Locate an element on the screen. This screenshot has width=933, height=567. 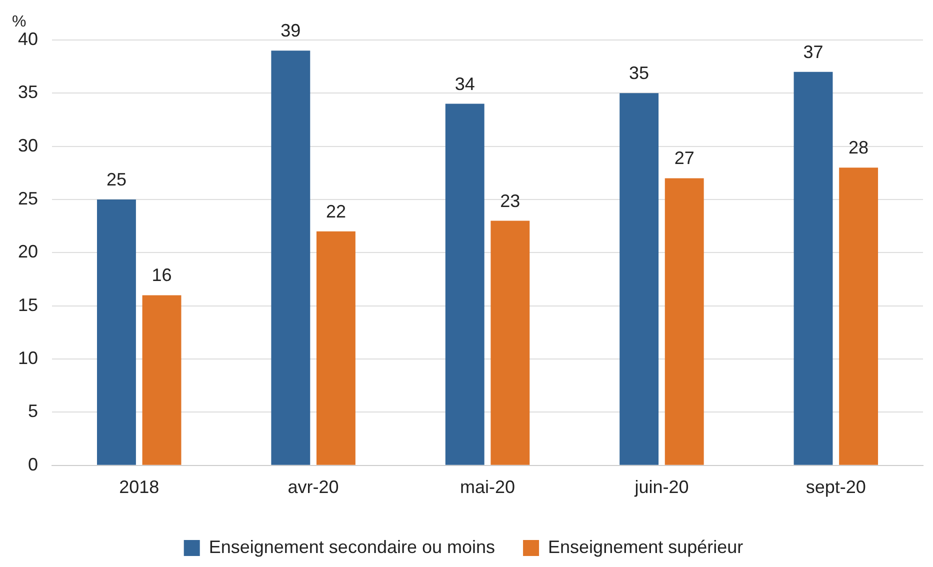
data-label: 25 is located at coordinates (116, 179).